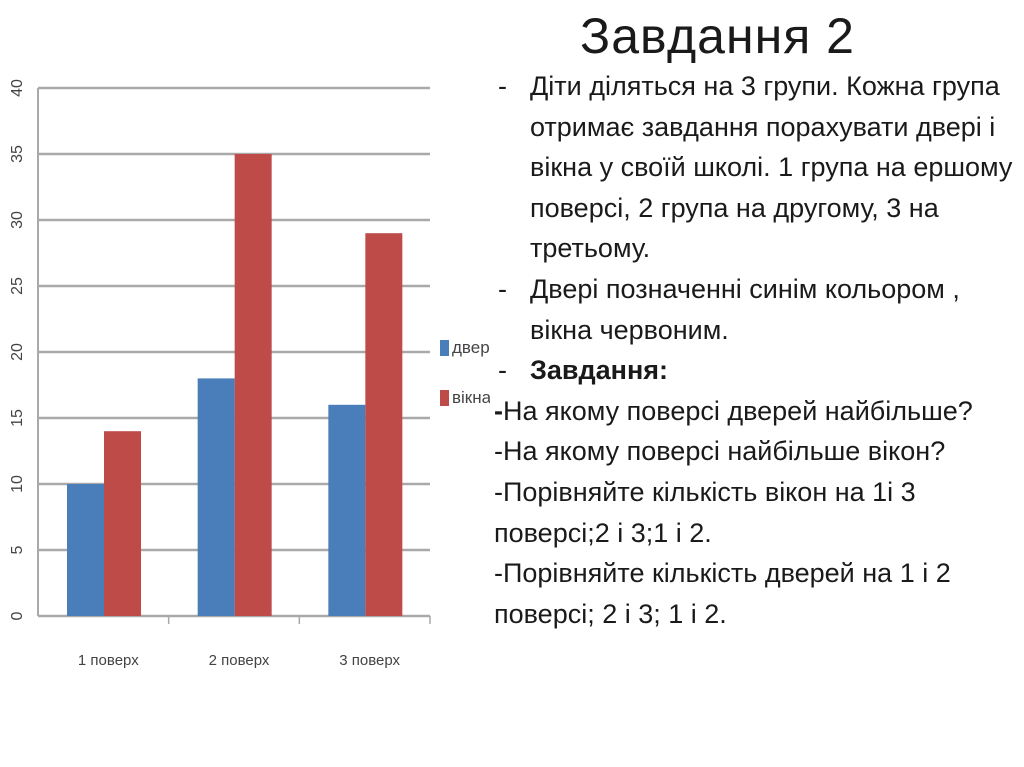 This screenshot has width=1024, height=767. What do you see at coordinates (471, 397) in the screenshot?
I see `legend-label: вікна` at bounding box center [471, 397].